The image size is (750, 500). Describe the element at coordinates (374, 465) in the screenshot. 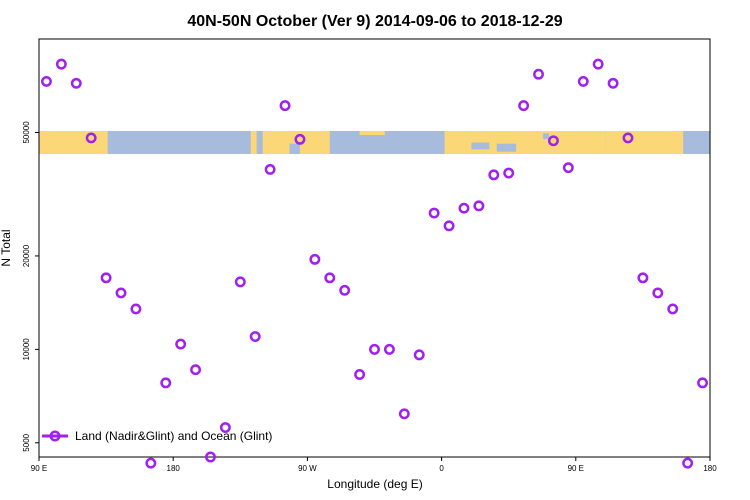

I see `x-axis: 90 E 180 90 W 0 90 E 180` at that location.